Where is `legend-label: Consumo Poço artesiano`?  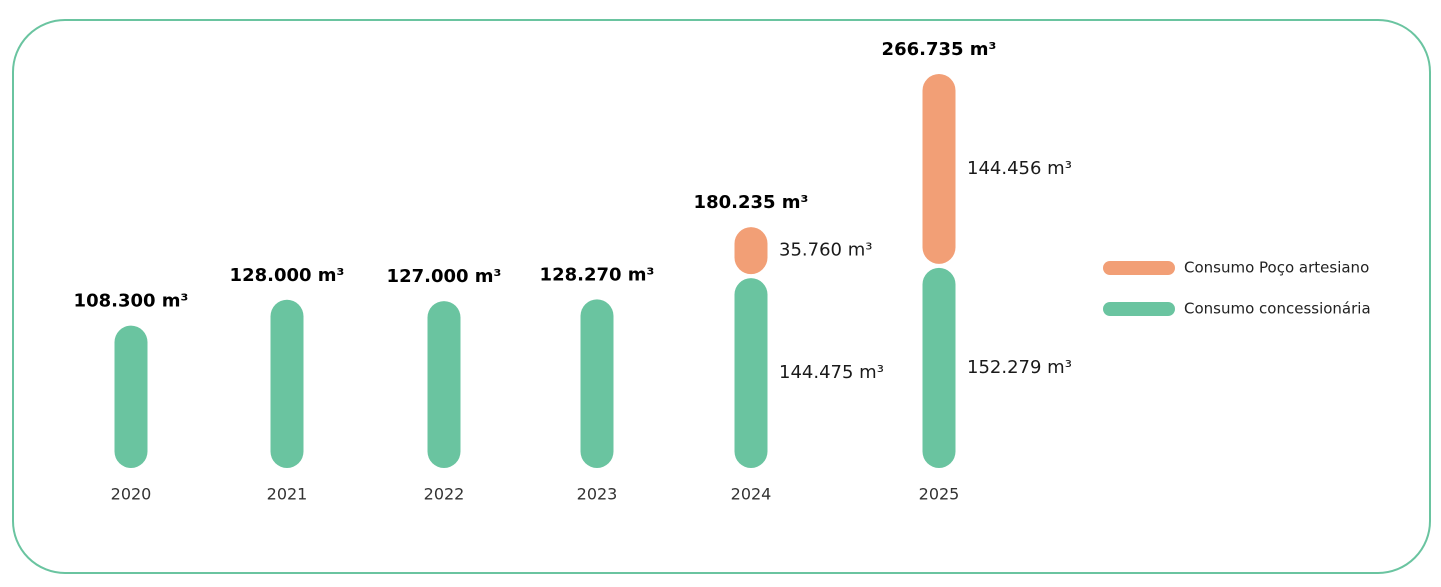 legend-label: Consumo Poço artesiano is located at coordinates (1276, 268).